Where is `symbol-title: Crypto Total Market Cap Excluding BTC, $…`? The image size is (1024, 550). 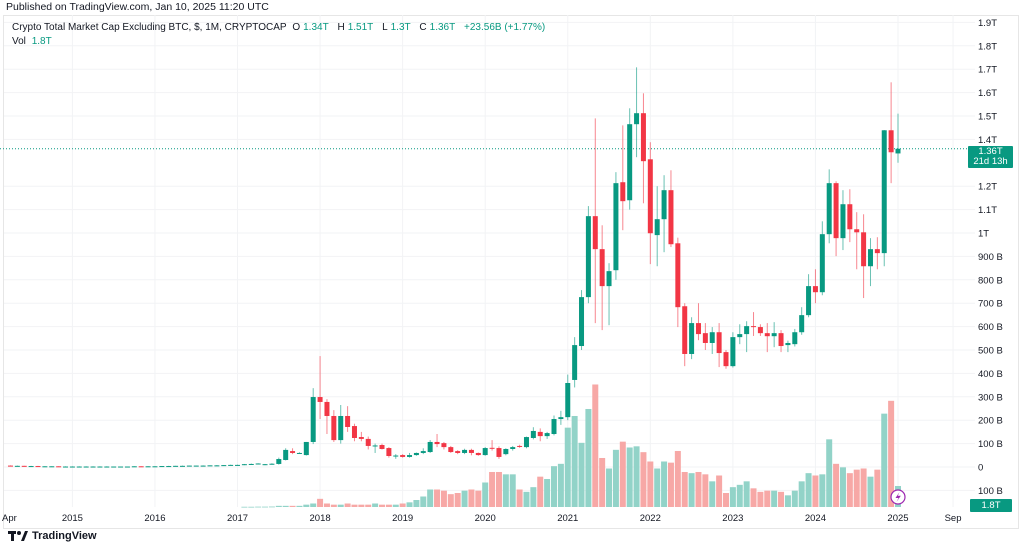
symbol-title: Crypto Total Market Cap Excluding BTC, $… is located at coordinates (149, 27).